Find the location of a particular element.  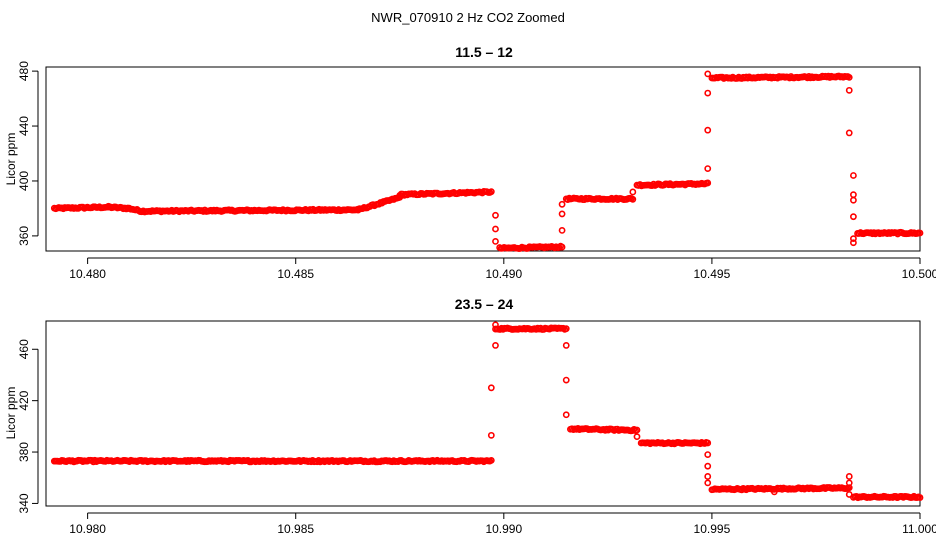

figure-title: NWR_070910 2 Hz CO2 Zoomed is located at coordinates (468, 17).